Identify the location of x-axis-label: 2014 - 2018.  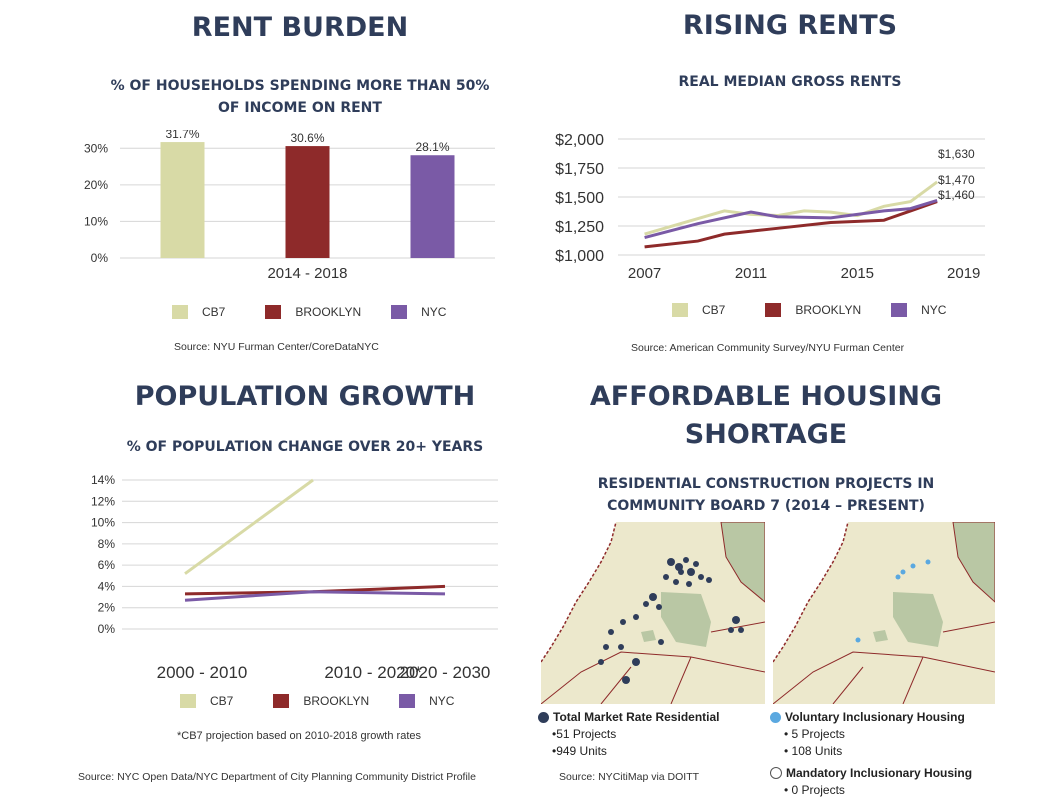
(307, 273).